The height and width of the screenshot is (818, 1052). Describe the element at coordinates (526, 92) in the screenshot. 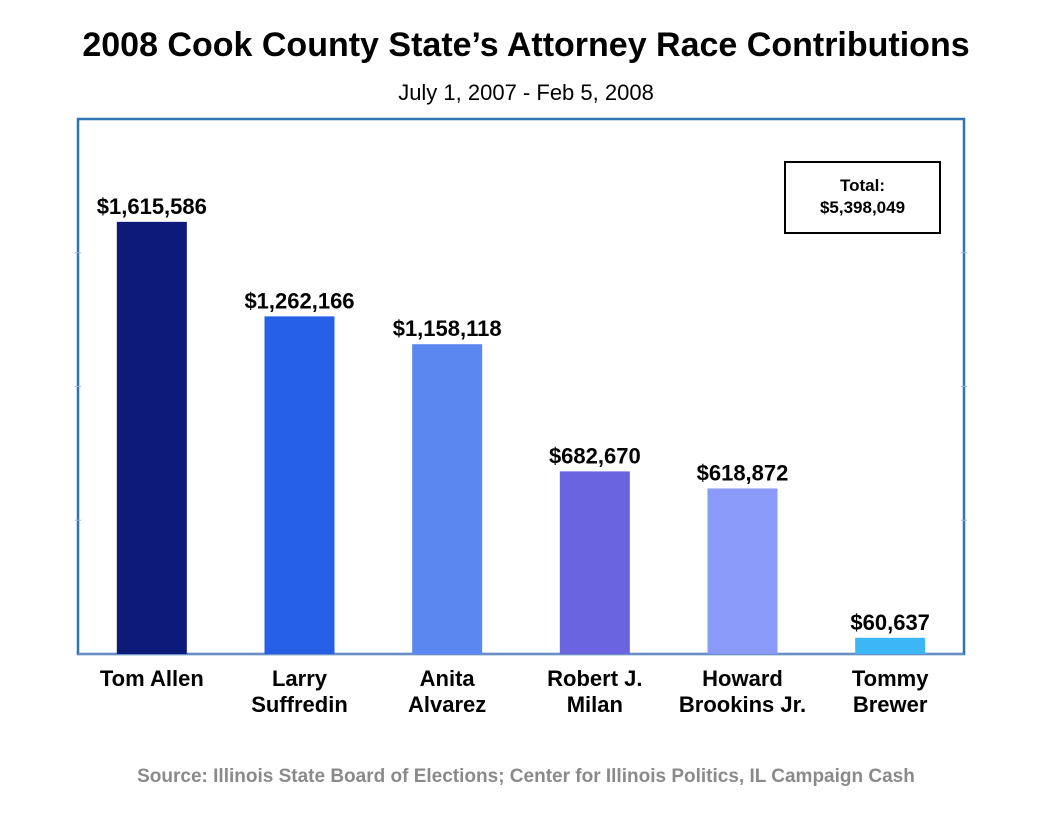

I see `chart-subtitle: July 1, 2007 - Feb 5, 2008` at that location.